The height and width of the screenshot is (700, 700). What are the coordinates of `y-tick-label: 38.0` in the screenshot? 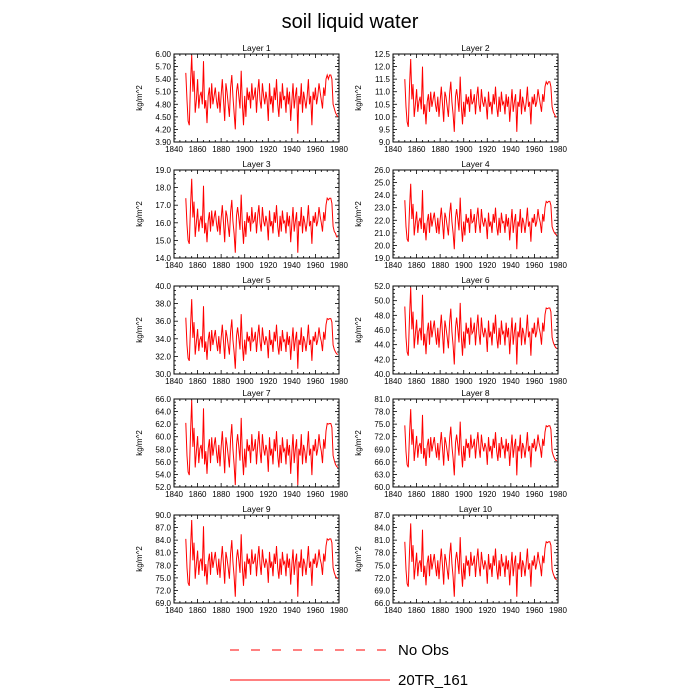 It's located at (163, 304).